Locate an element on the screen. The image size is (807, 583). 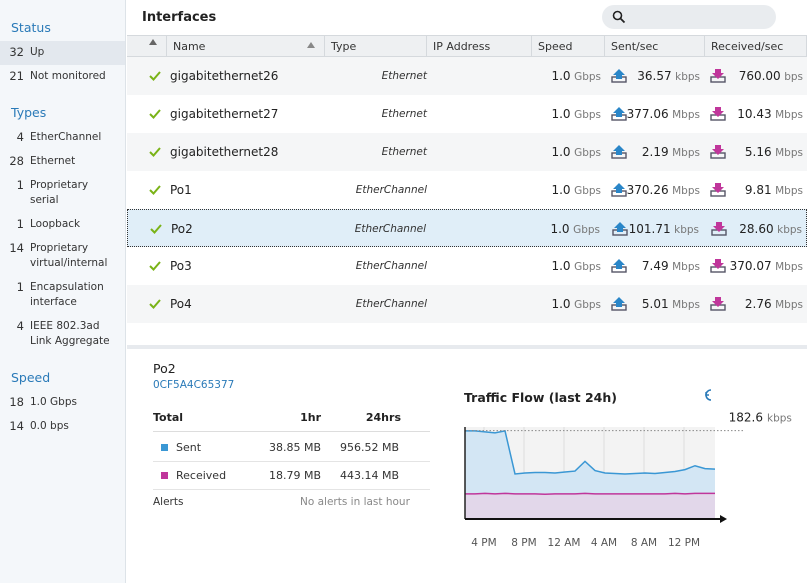
alerts-label: Alerts is located at coordinates (168, 502).